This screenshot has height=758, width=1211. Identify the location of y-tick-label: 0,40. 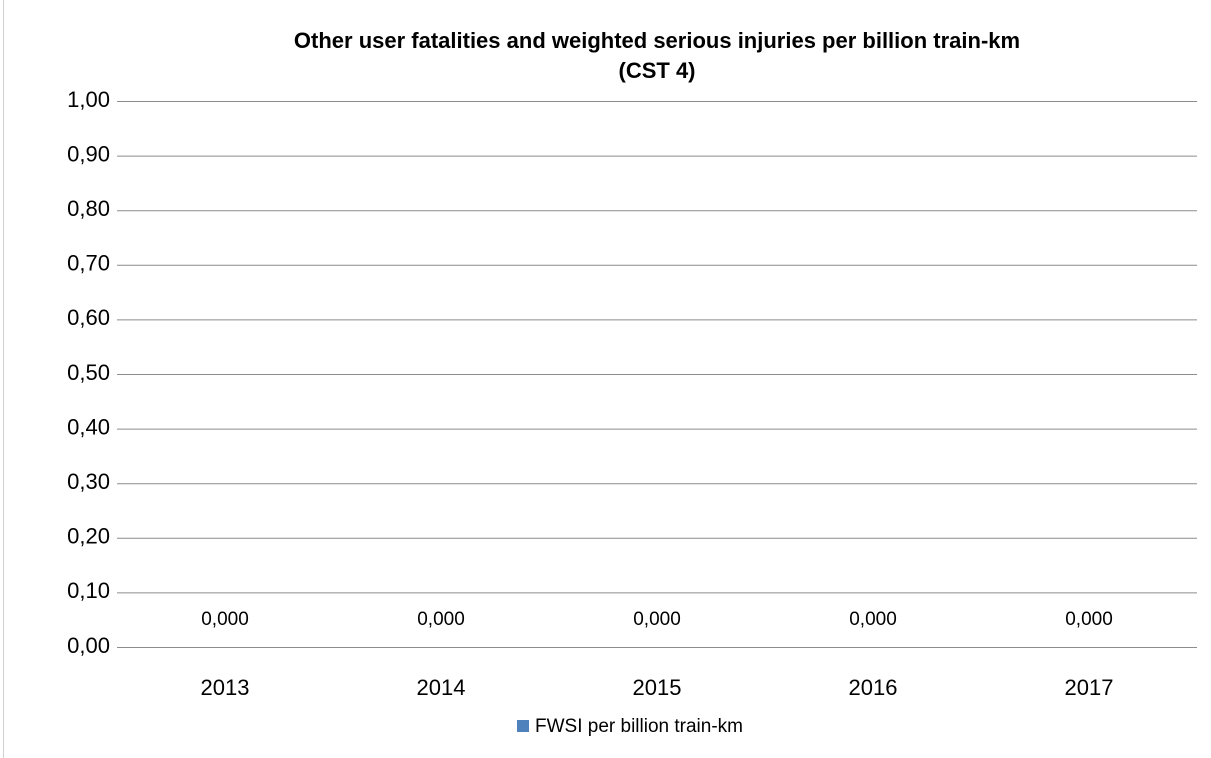
(88, 426).